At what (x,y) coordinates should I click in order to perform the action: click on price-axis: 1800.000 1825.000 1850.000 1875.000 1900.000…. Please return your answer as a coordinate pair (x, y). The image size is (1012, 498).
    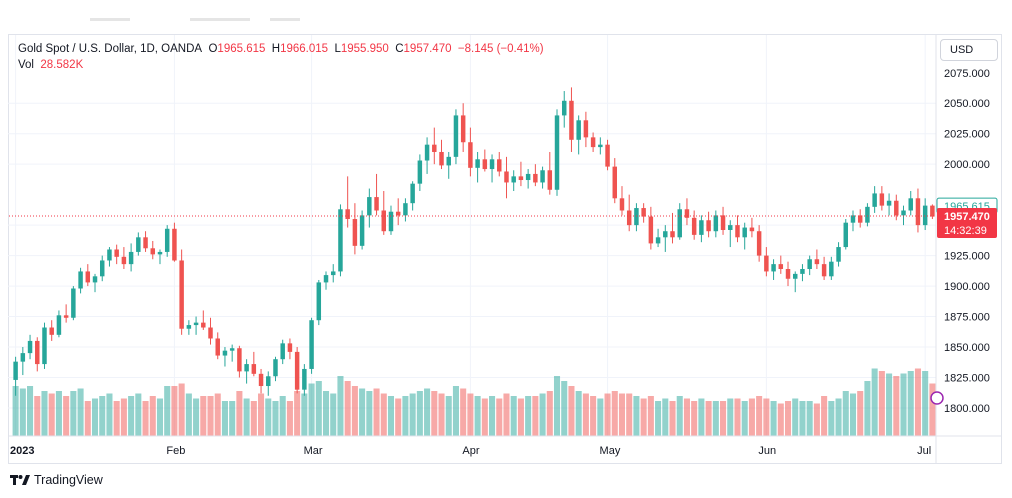
    Looking at the image, I should click on (967, 241).